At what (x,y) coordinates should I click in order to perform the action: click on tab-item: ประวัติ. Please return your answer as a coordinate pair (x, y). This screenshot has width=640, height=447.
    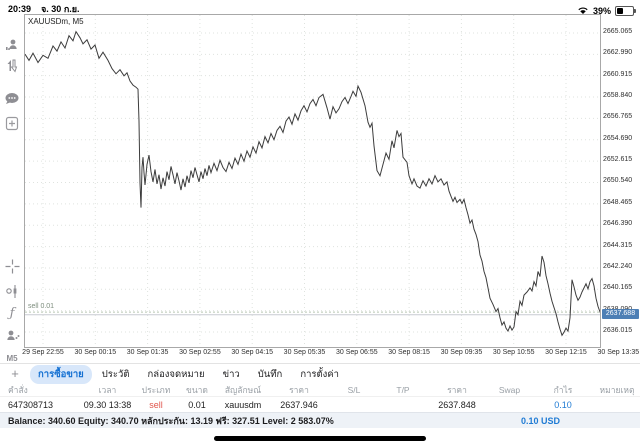
    Looking at the image, I should click on (115, 374).